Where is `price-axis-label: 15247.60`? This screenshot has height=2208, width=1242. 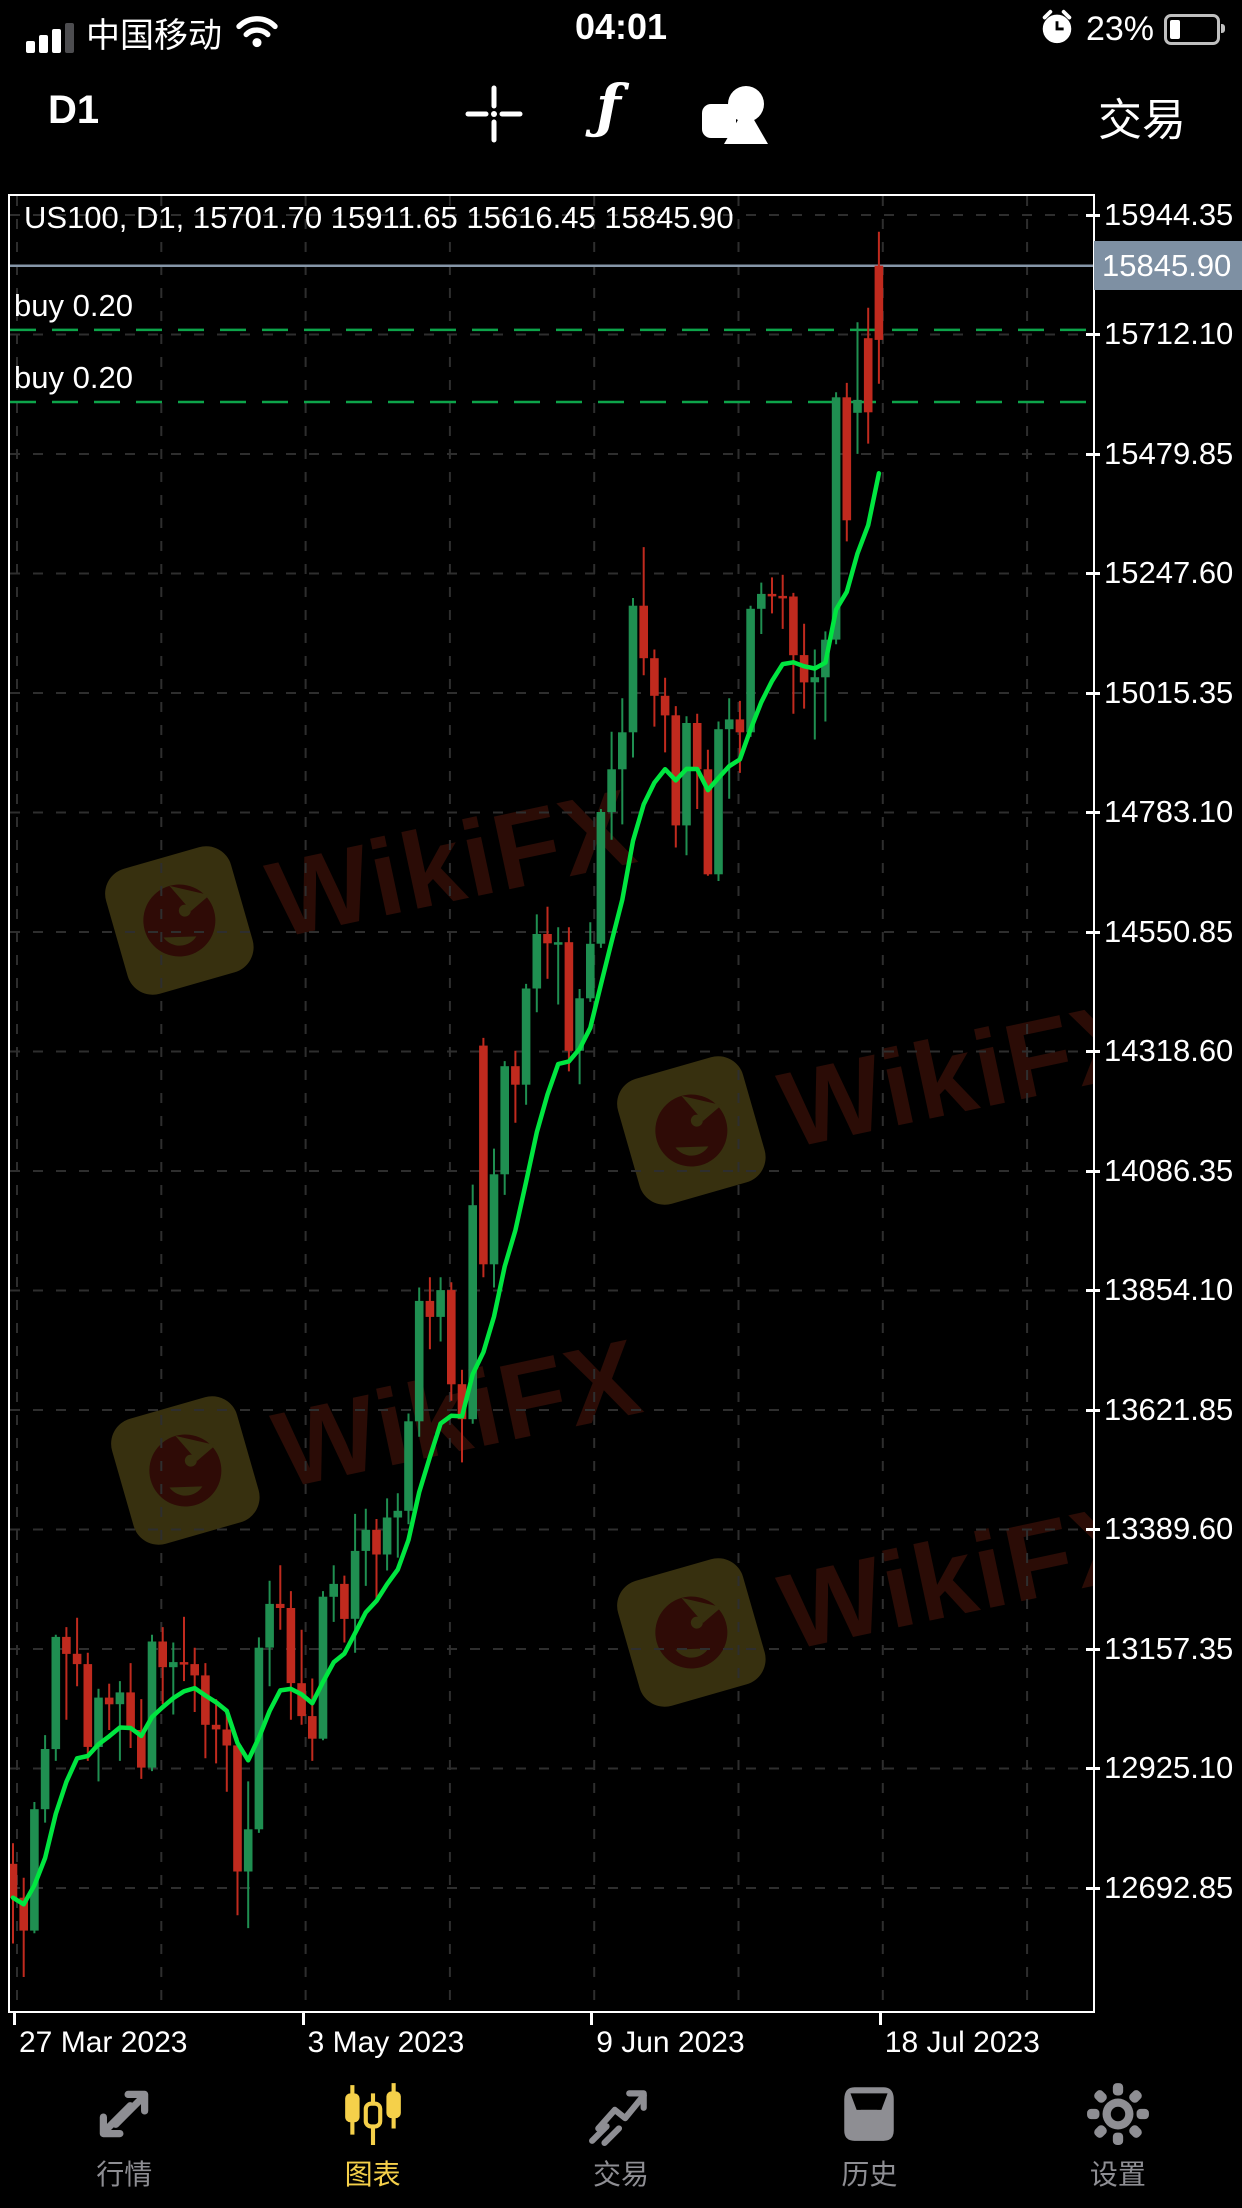
price-axis-label: 15247.60 is located at coordinates (1169, 573).